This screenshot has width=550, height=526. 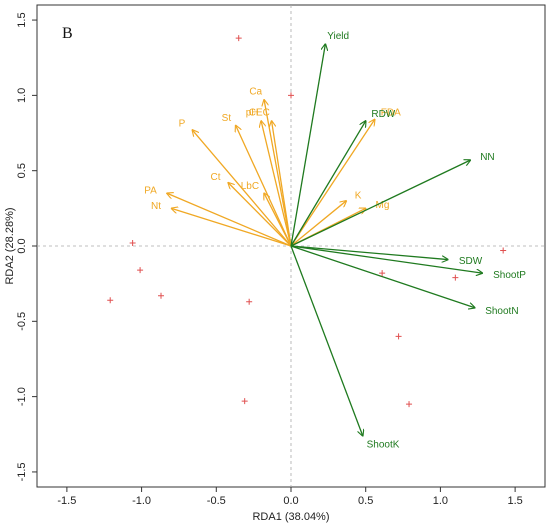 I want to click on explanatory-vector-label-ct: Ct, so click(x=216, y=177).